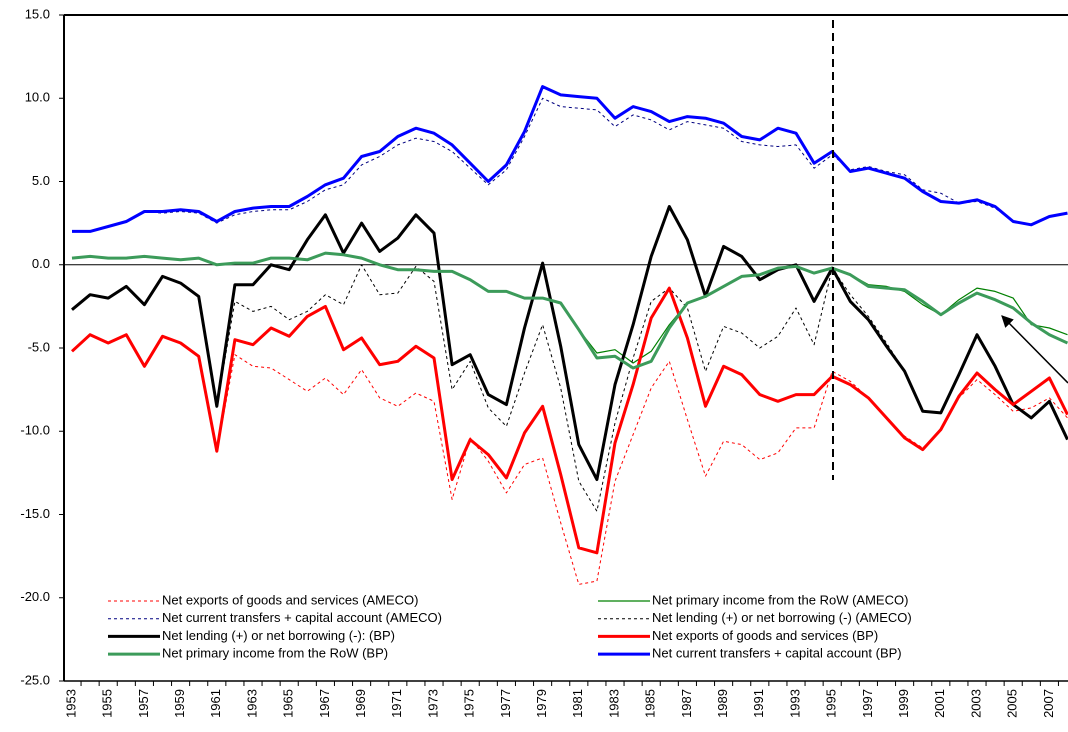  I want to click on x-tick-label: 2003, so click(975, 703).